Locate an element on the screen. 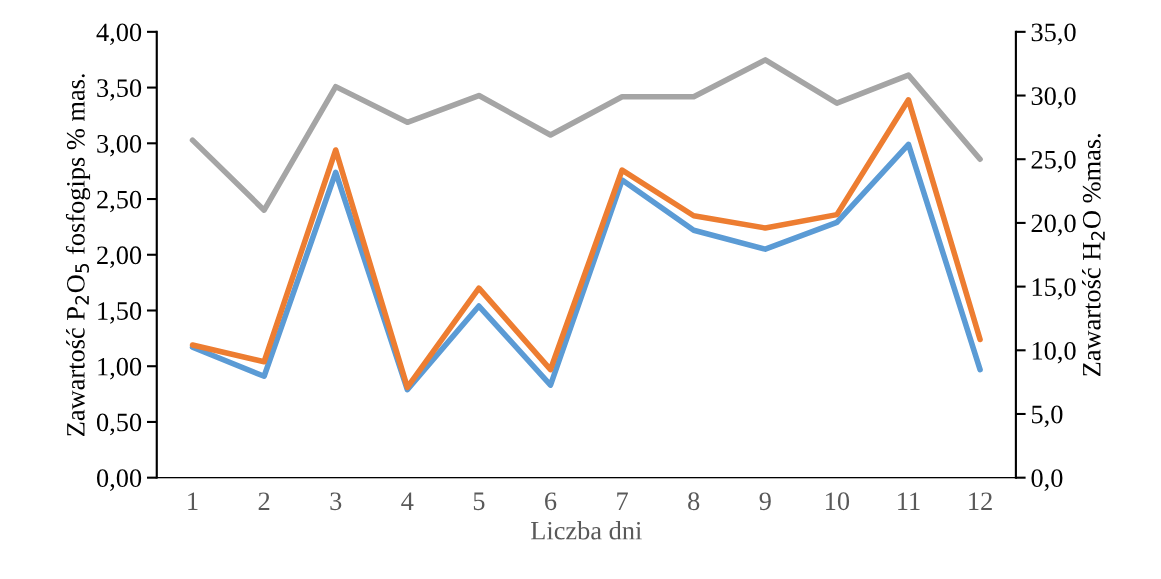 The height and width of the screenshot is (579, 1161). x-tick-label: 9 is located at coordinates (765, 501).